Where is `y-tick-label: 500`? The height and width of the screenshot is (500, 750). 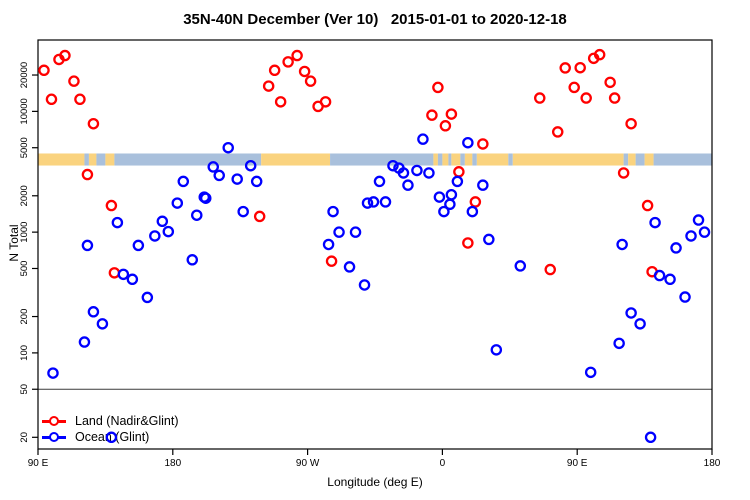 y-tick-label: 500 is located at coordinates (24, 269).